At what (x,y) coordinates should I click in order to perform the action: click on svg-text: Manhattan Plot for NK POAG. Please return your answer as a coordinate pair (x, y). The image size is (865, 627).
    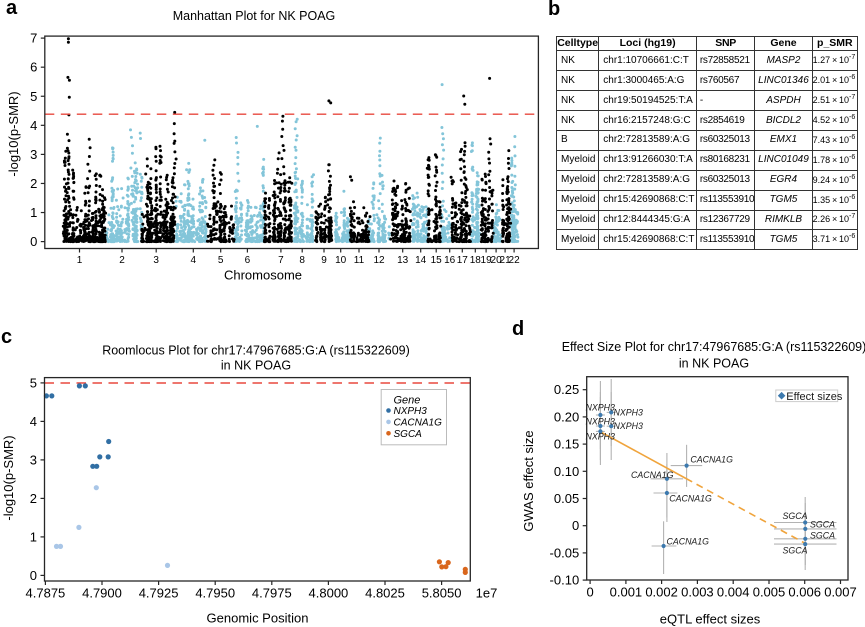
    Looking at the image, I should click on (254, 16).